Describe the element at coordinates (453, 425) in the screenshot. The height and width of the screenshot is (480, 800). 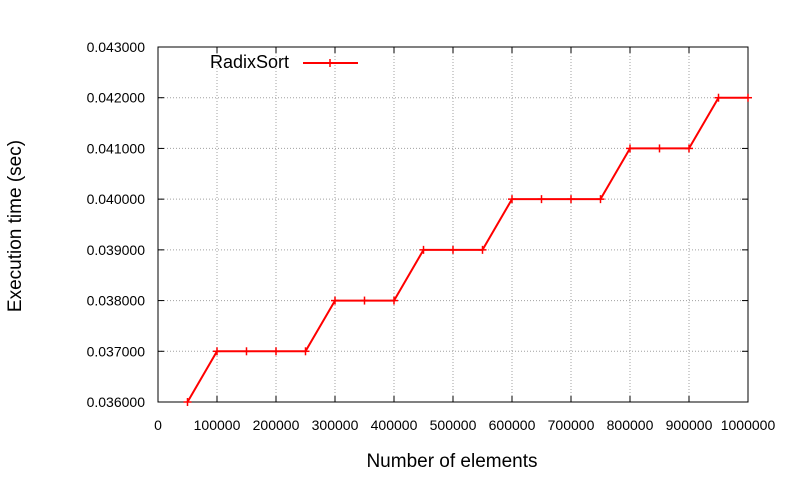
I see `x-tick-label: 500000` at that location.